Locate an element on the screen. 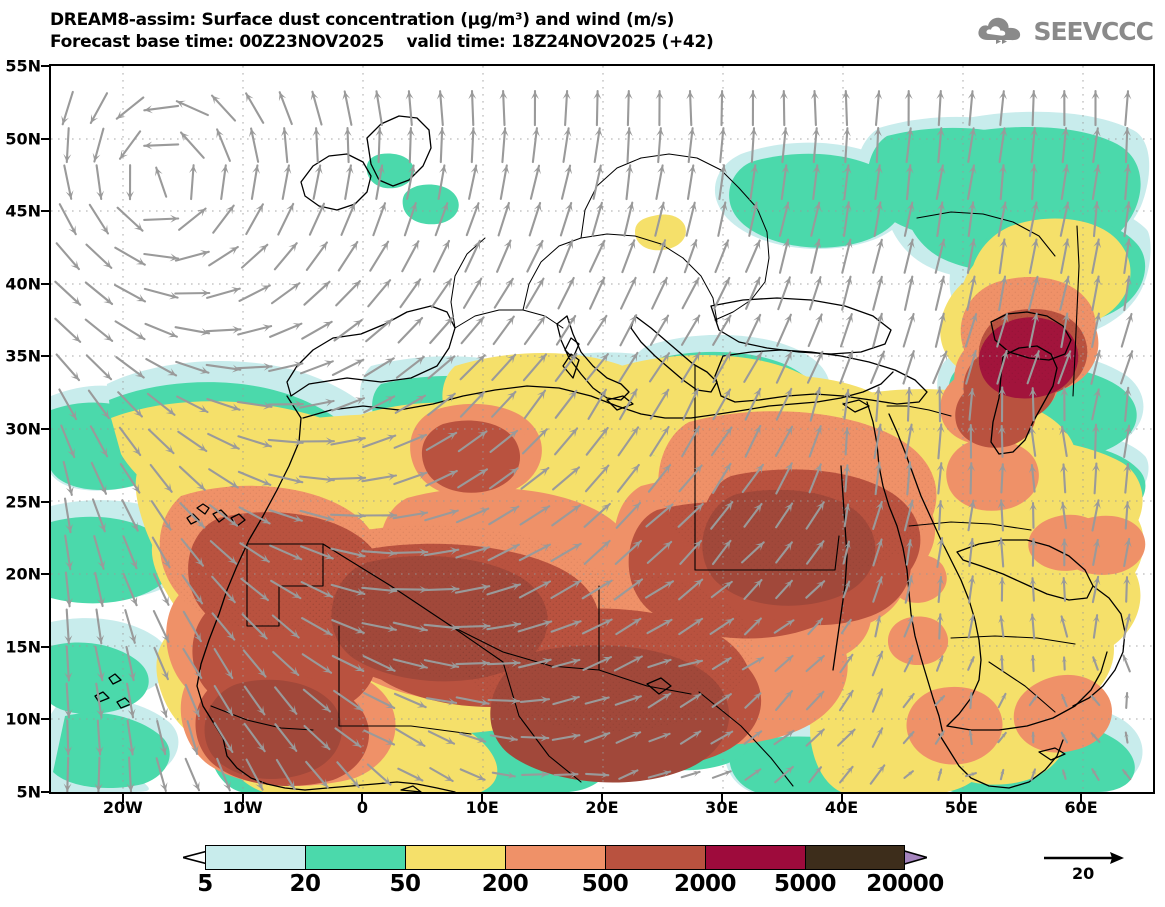 The width and height of the screenshot is (1165, 907). x-axis-label: 60E is located at coordinates (1081, 807).